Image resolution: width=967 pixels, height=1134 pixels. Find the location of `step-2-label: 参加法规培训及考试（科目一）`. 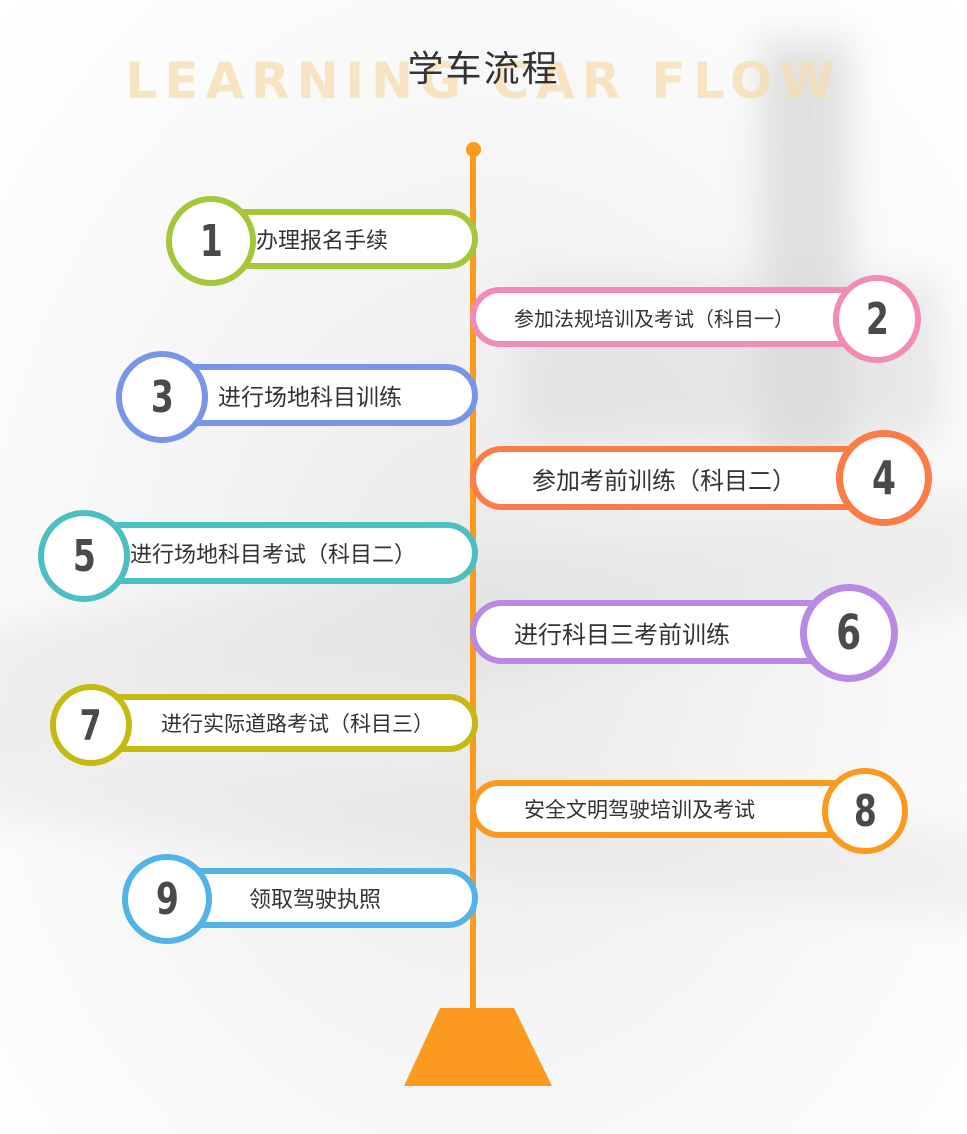

step-2-label: 参加法规培训及考试（科目一） is located at coordinates (654, 318).